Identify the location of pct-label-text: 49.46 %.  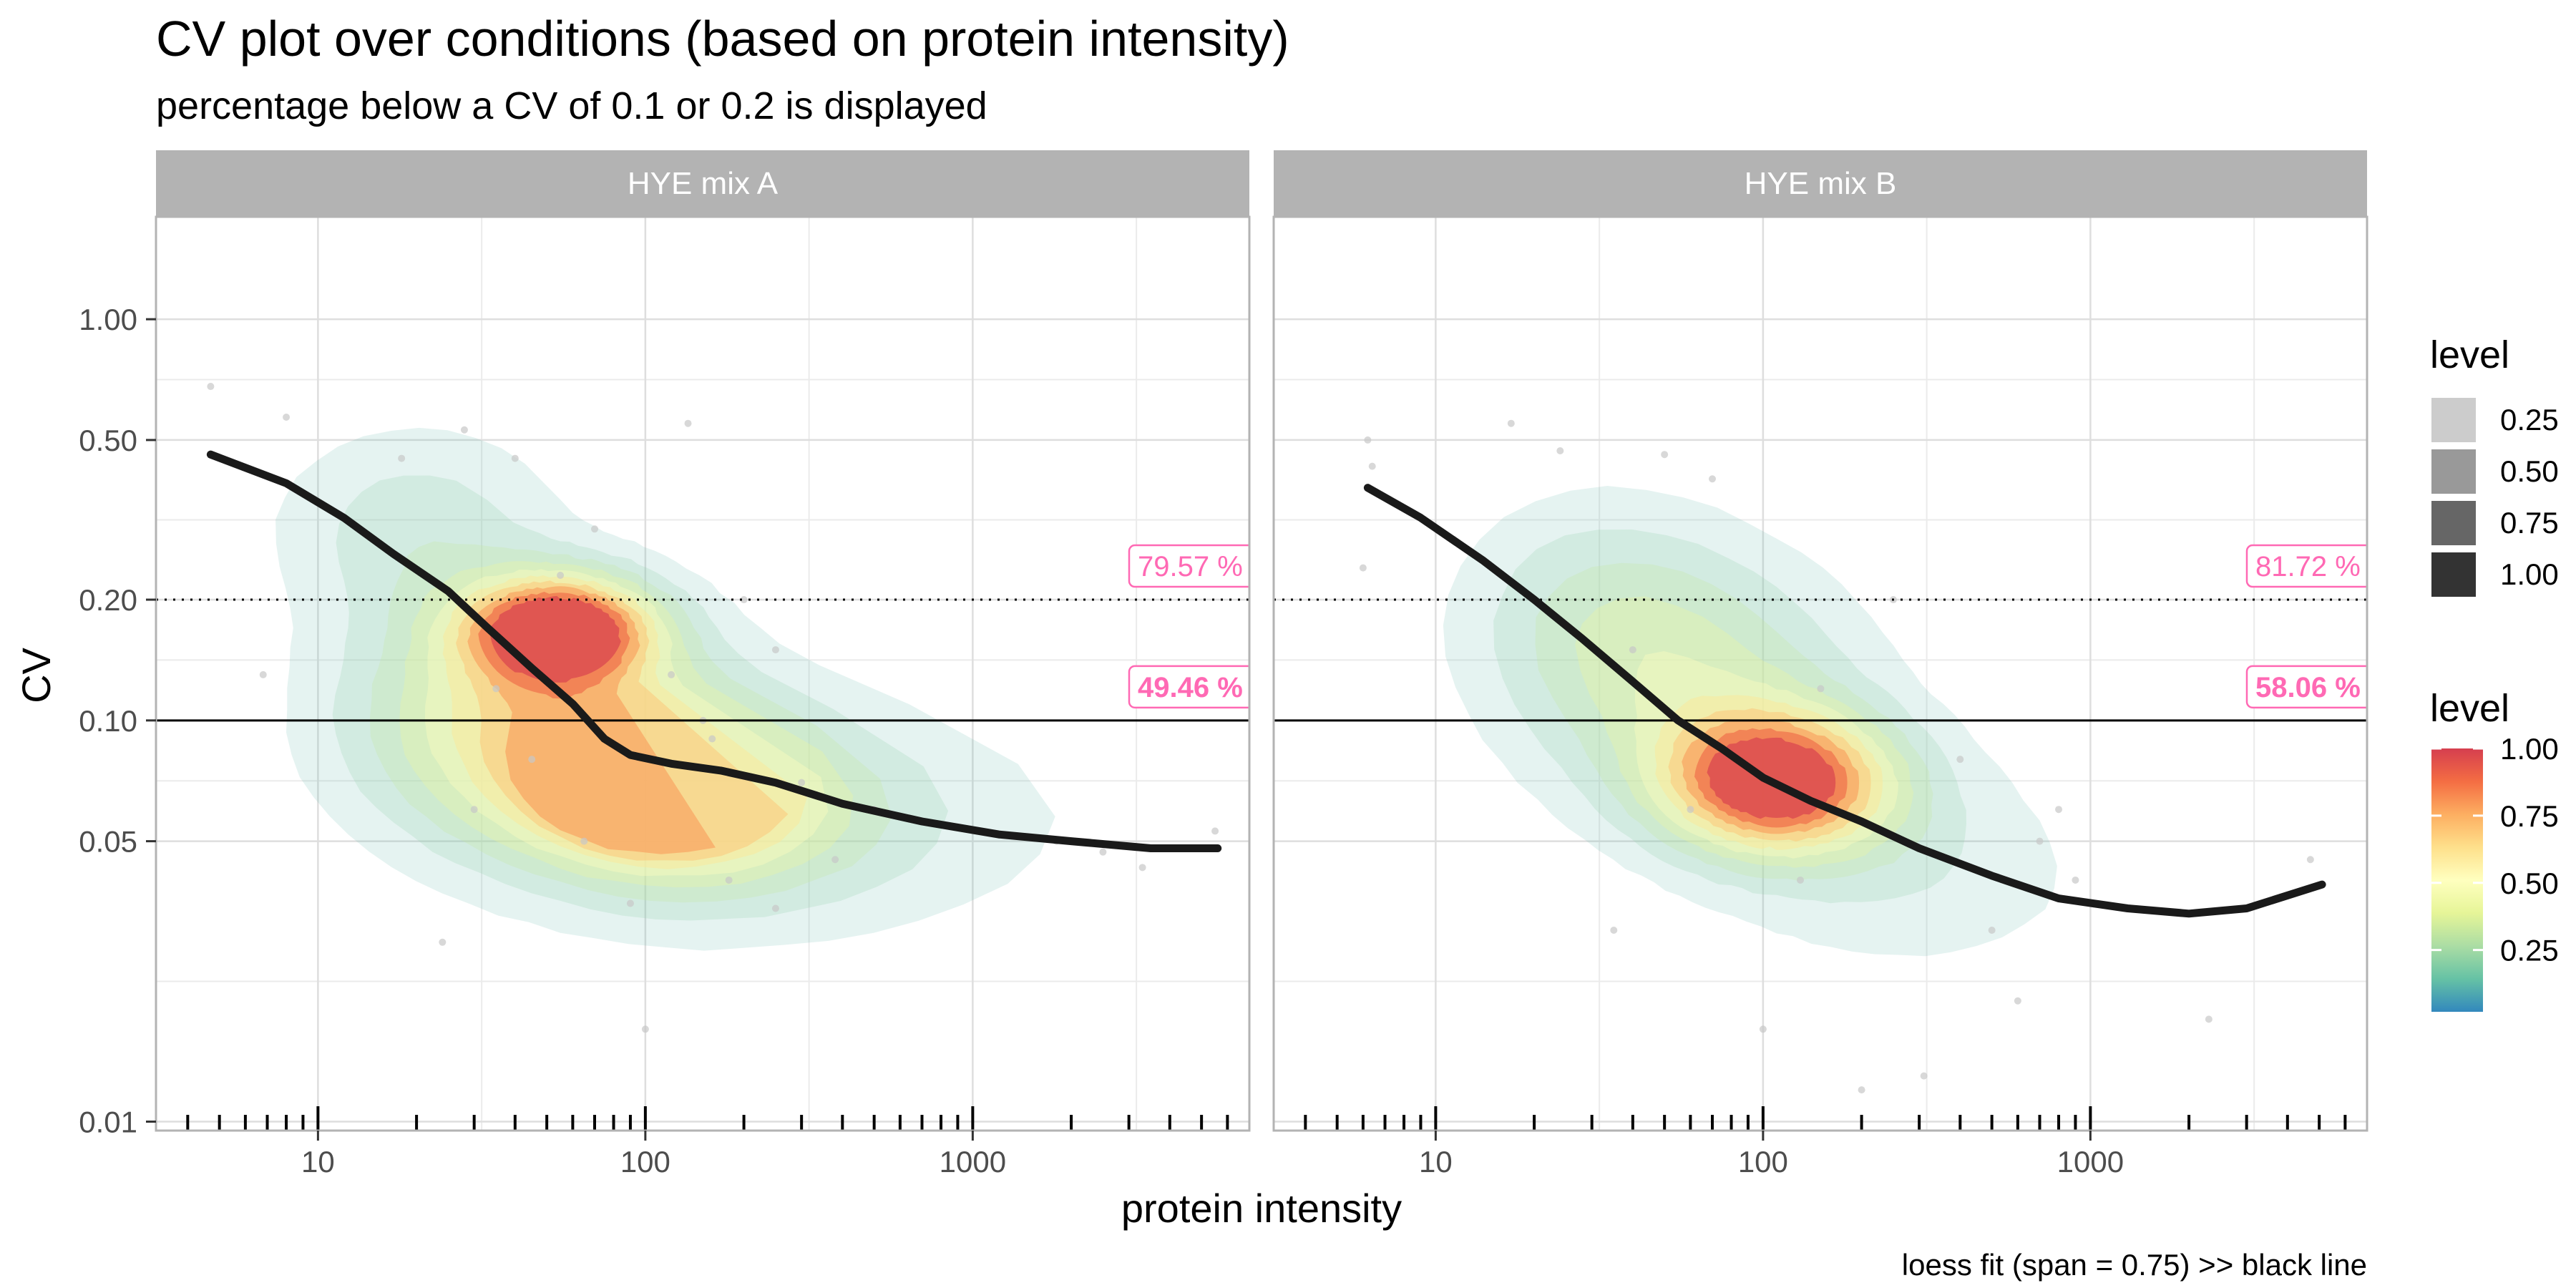
(1190, 687).